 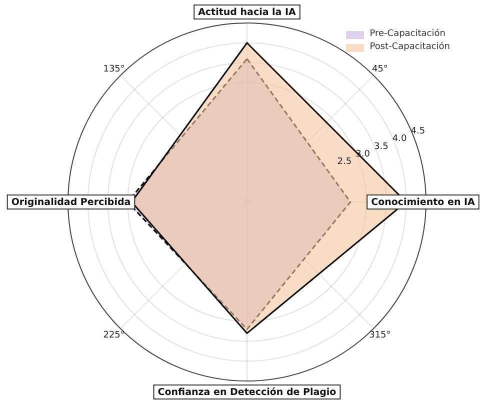 What do you see at coordinates (423, 202) in the screenshot?
I see `spoke-label: Conocimiento en IA` at bounding box center [423, 202].